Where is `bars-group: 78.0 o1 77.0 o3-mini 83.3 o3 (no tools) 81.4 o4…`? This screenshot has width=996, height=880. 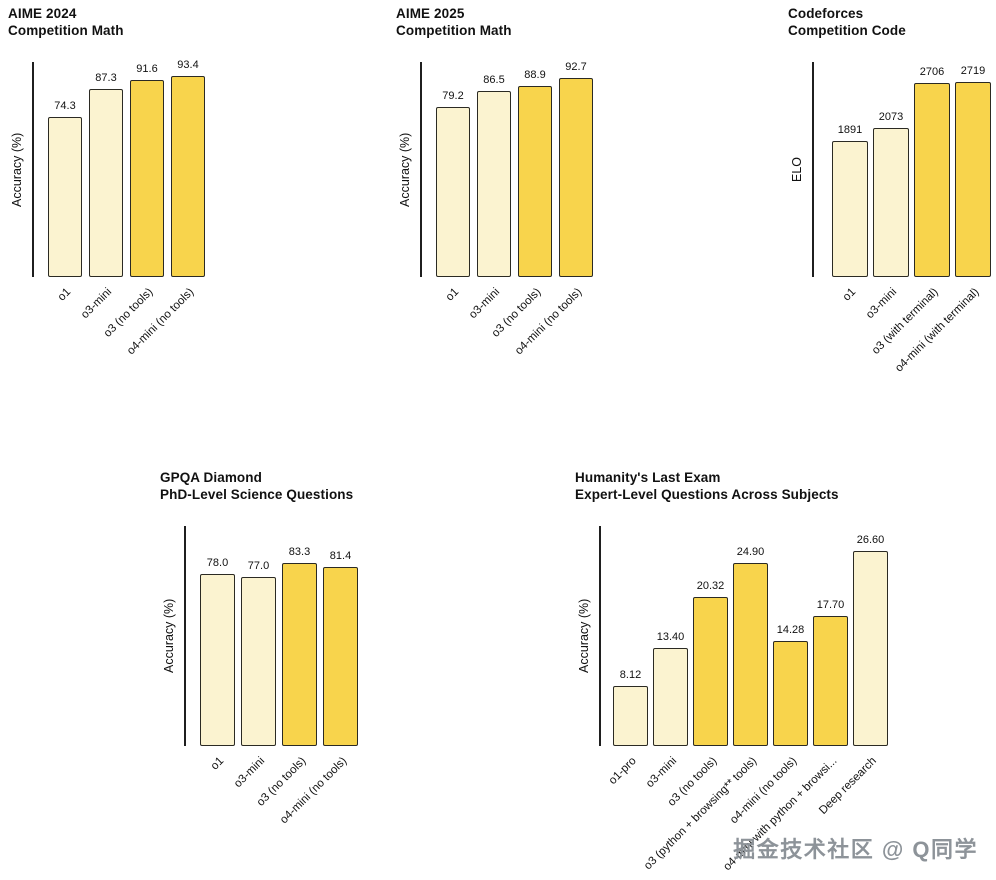 bars-group: 78.0 o1 77.0 o3-mini 83.3 o3 (no tools) 81.4 o4… is located at coordinates (279, 686).